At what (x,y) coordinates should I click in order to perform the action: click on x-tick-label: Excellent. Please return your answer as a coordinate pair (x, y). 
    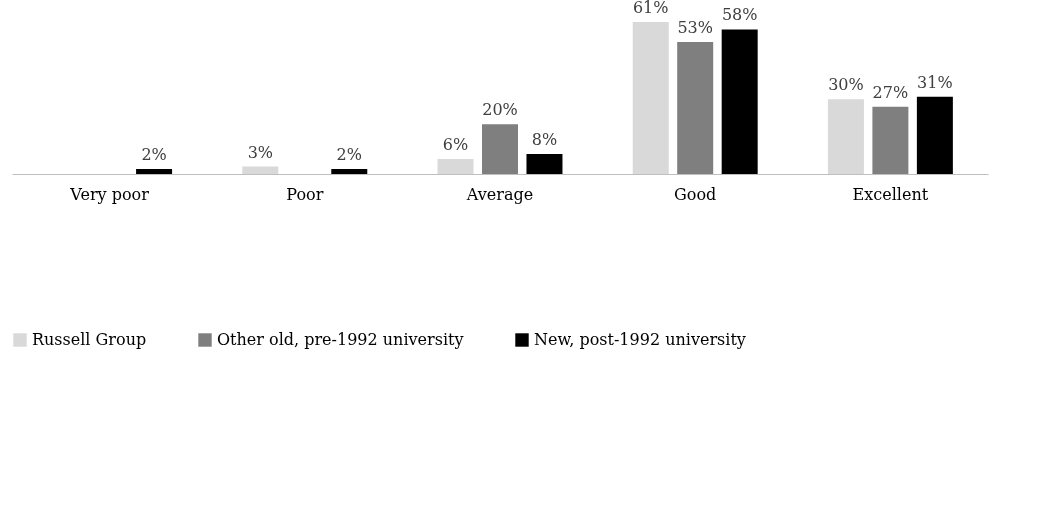
    Looking at the image, I should click on (890, 194).